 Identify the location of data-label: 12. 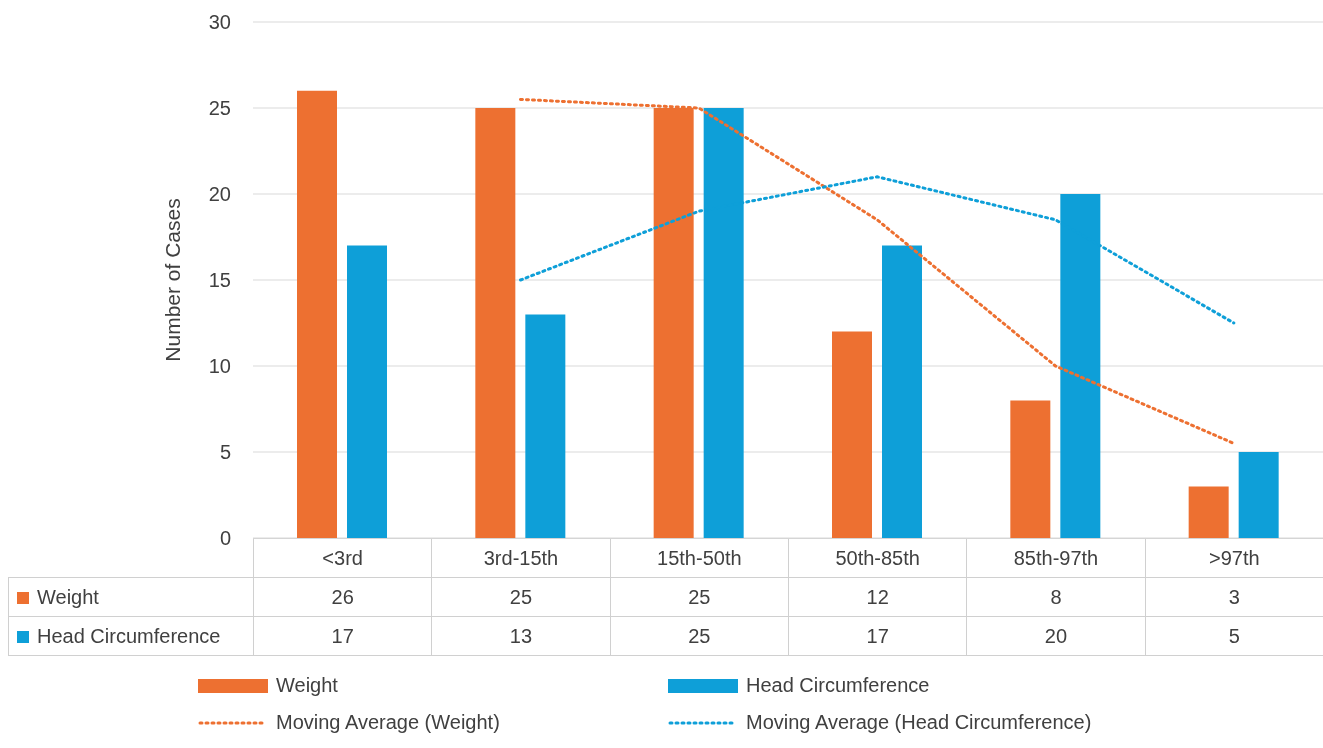
(877, 597).